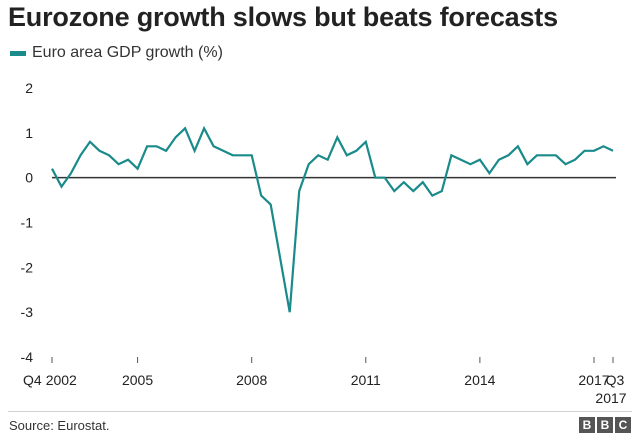  Describe the element at coordinates (29, 88) in the screenshot. I see `y-tick-label: 2` at that location.